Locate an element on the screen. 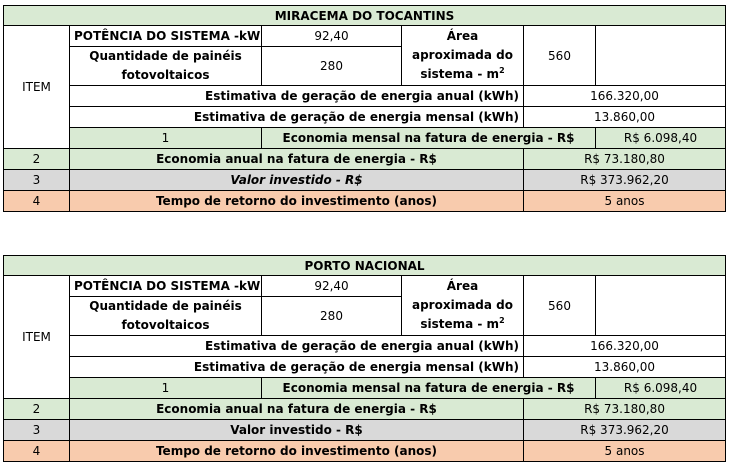  table-title: PORTO NACIONAL is located at coordinates (364, 265).